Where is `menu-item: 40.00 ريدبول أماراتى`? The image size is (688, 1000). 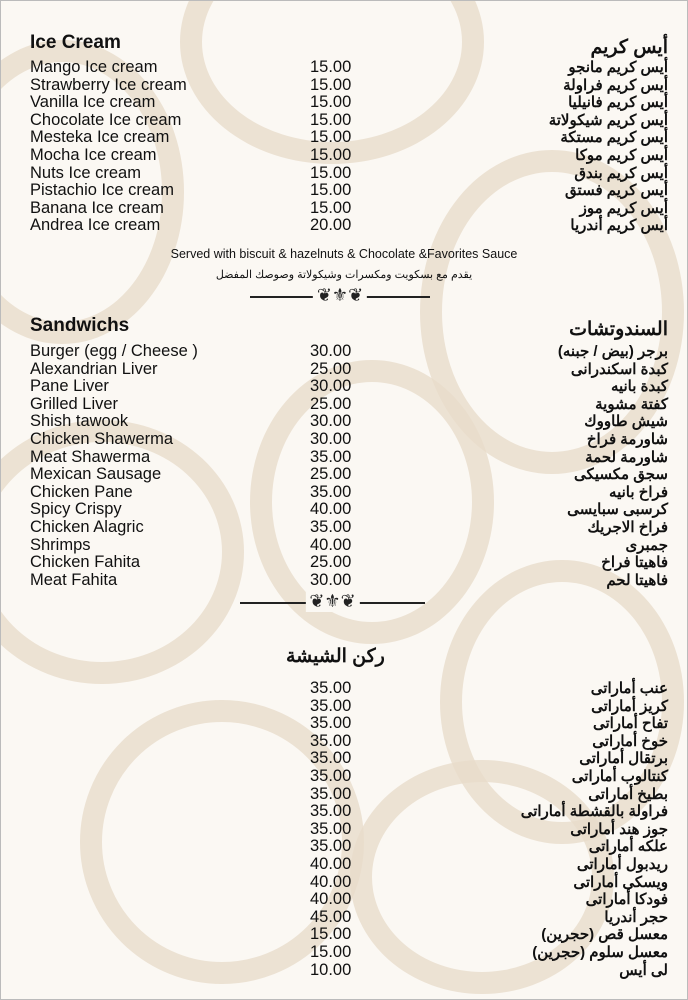 menu-item: 40.00 ريدبول أماراتى is located at coordinates (344, 864).